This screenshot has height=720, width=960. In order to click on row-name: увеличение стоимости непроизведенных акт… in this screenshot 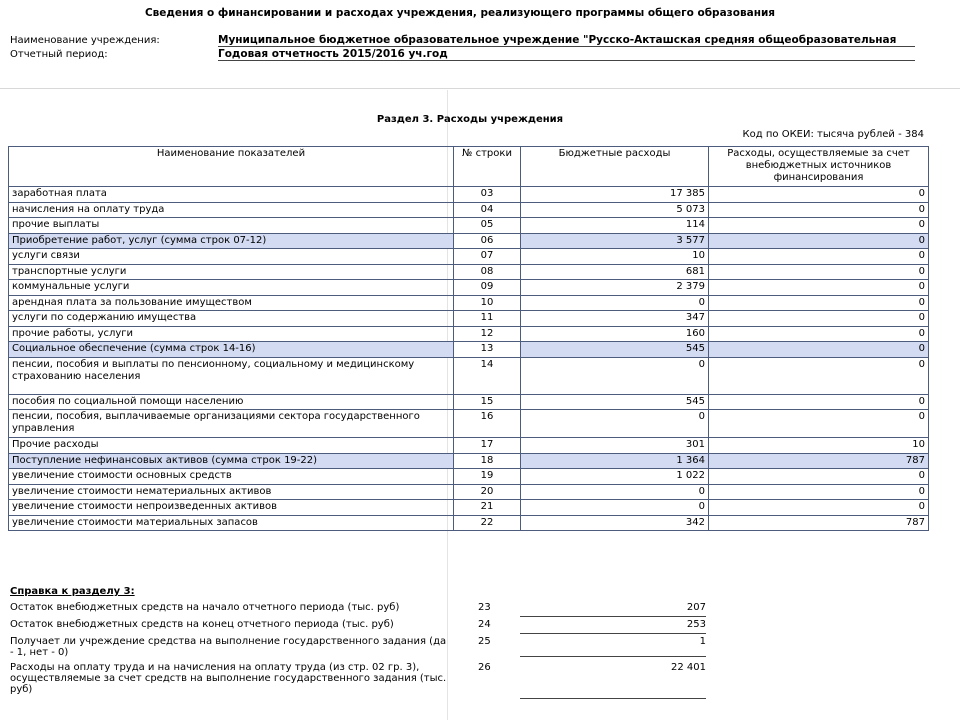, I will do `click(231, 507)`.